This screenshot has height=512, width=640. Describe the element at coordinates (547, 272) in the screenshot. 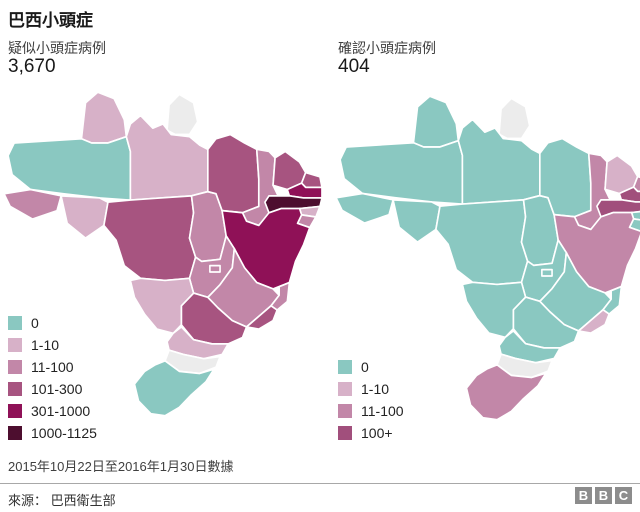

I see `state-DF-confirmed` at that location.